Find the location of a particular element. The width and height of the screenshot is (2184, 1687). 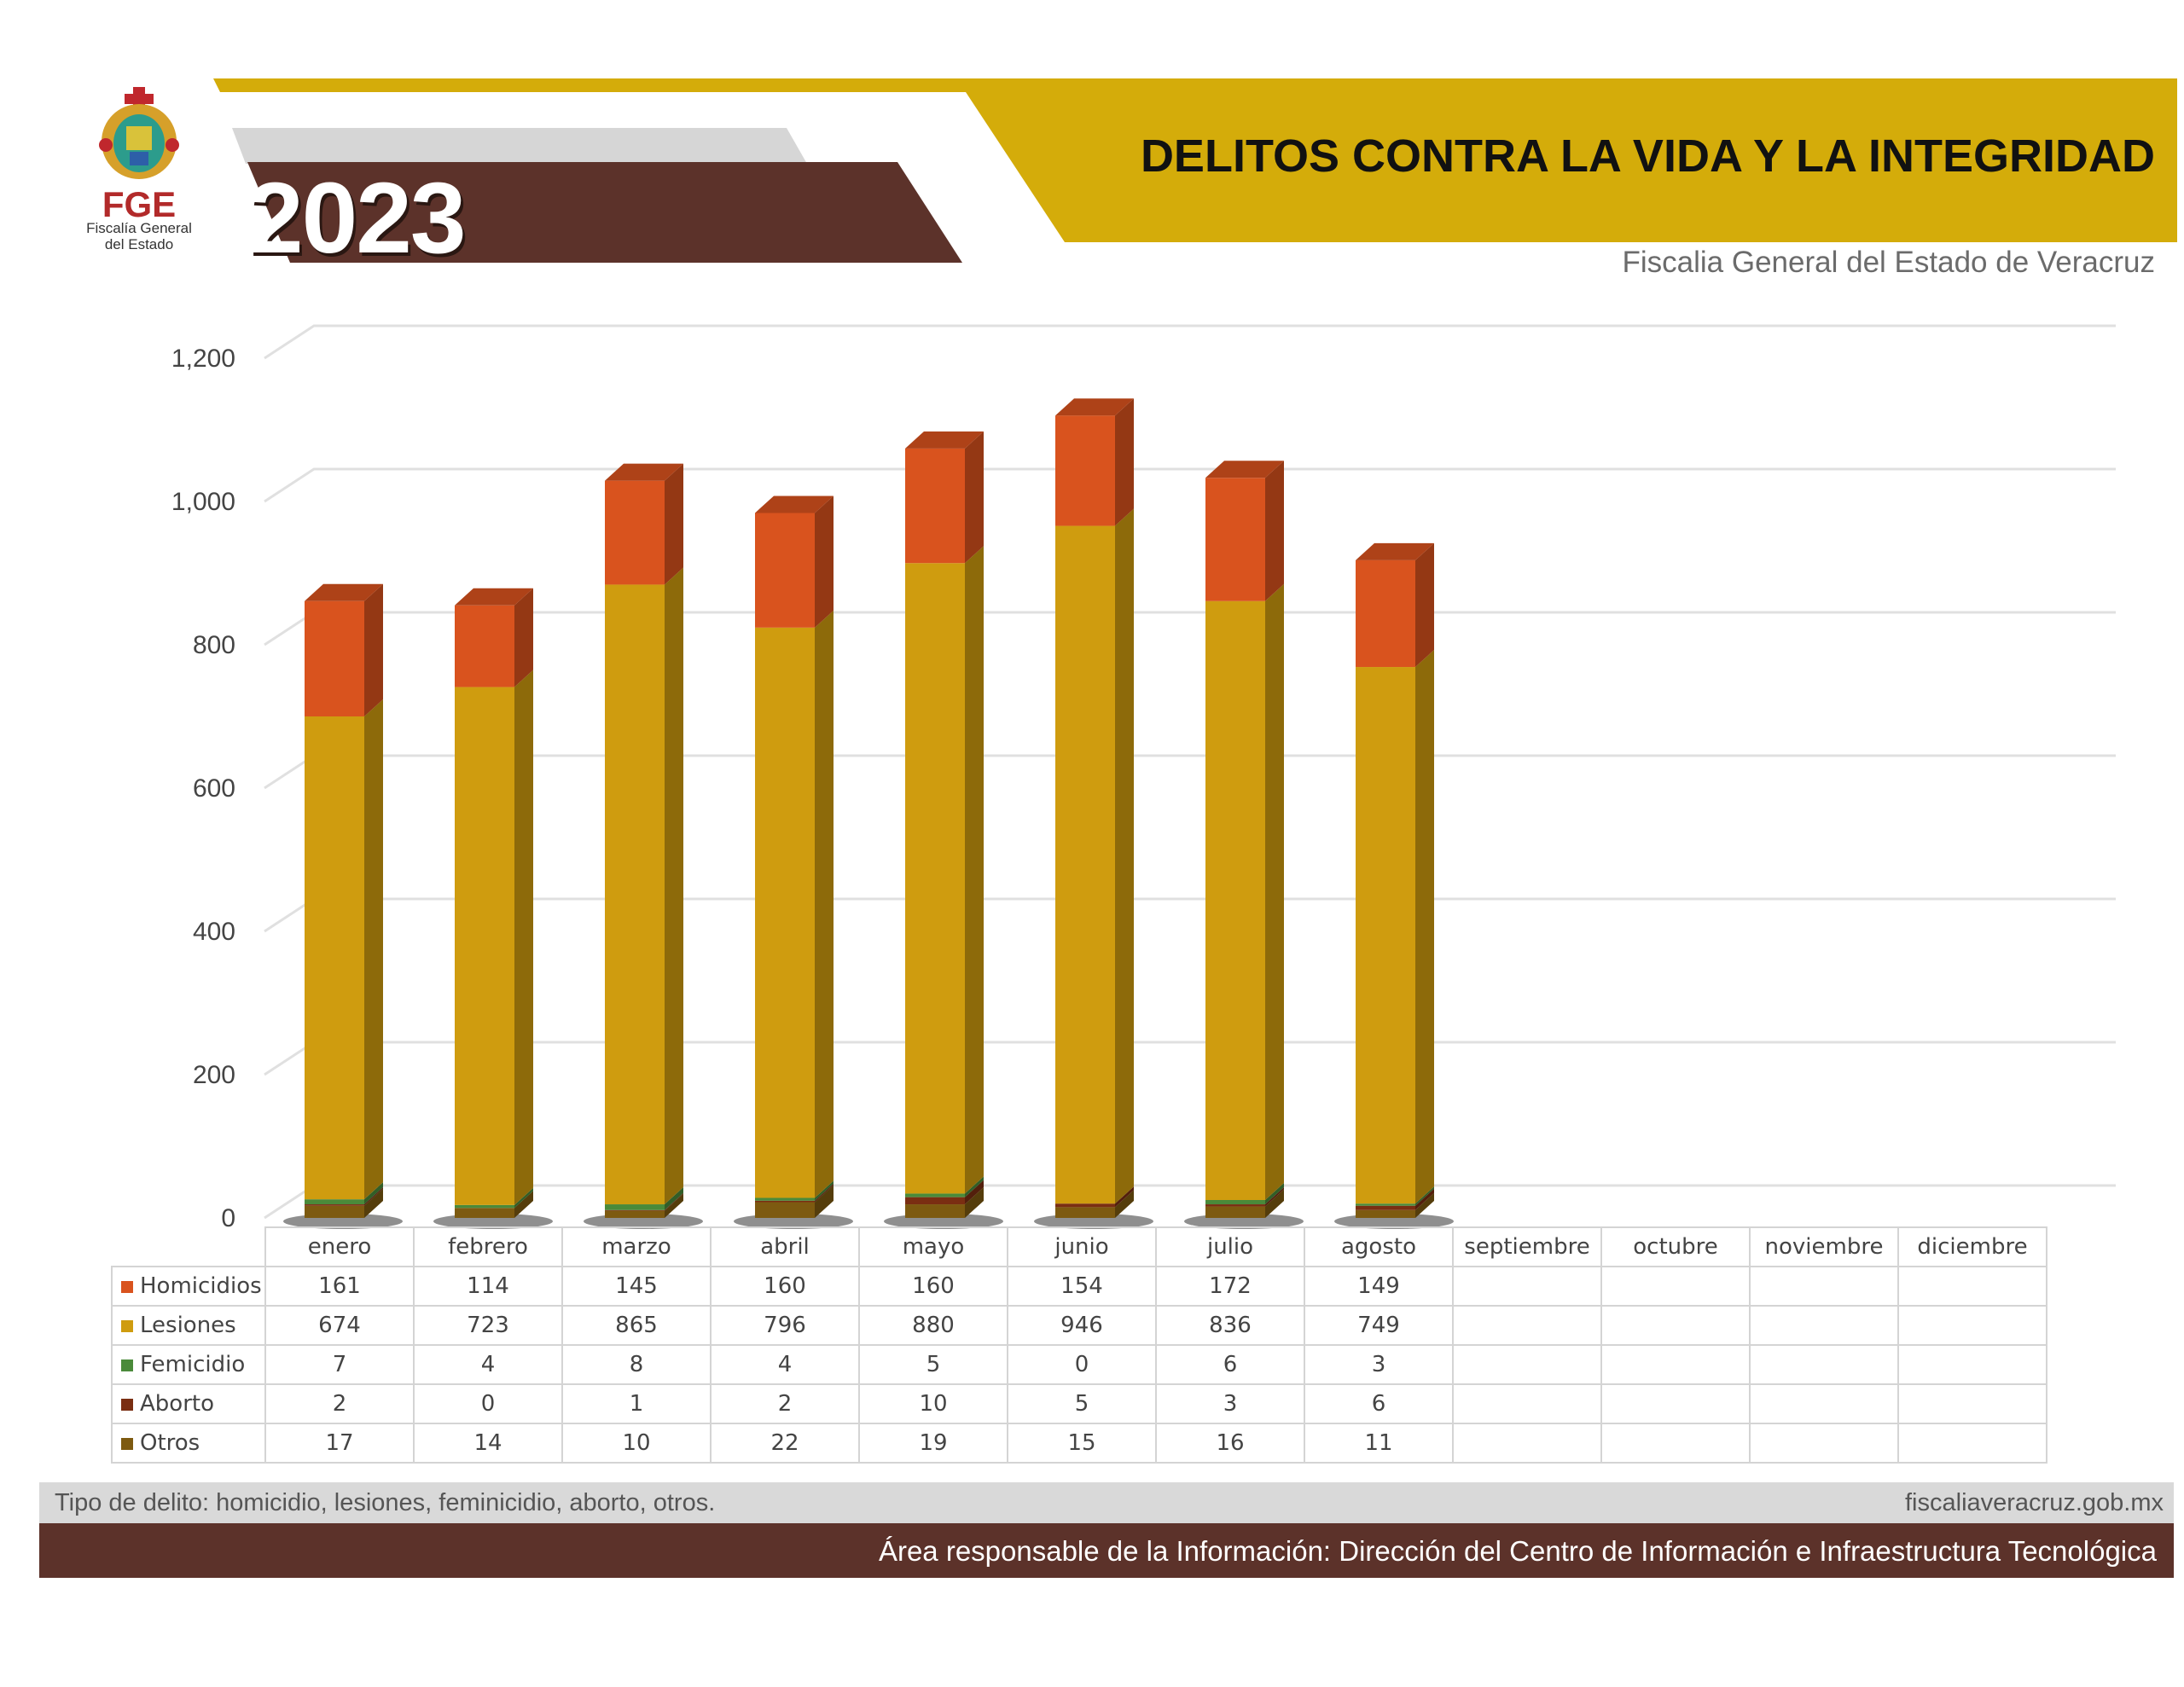

table-cell: 172 is located at coordinates (1230, 1286).